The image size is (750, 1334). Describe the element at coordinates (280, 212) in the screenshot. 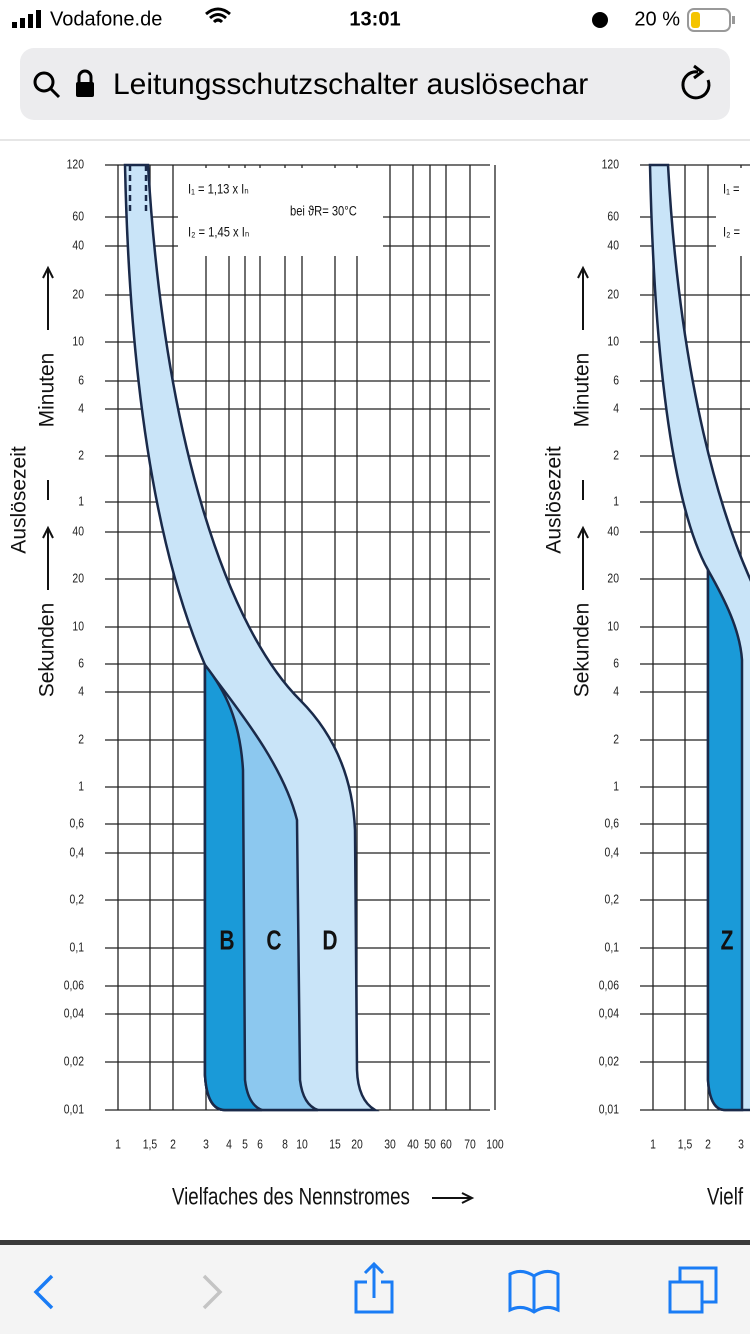

I see `annotation-box` at that location.